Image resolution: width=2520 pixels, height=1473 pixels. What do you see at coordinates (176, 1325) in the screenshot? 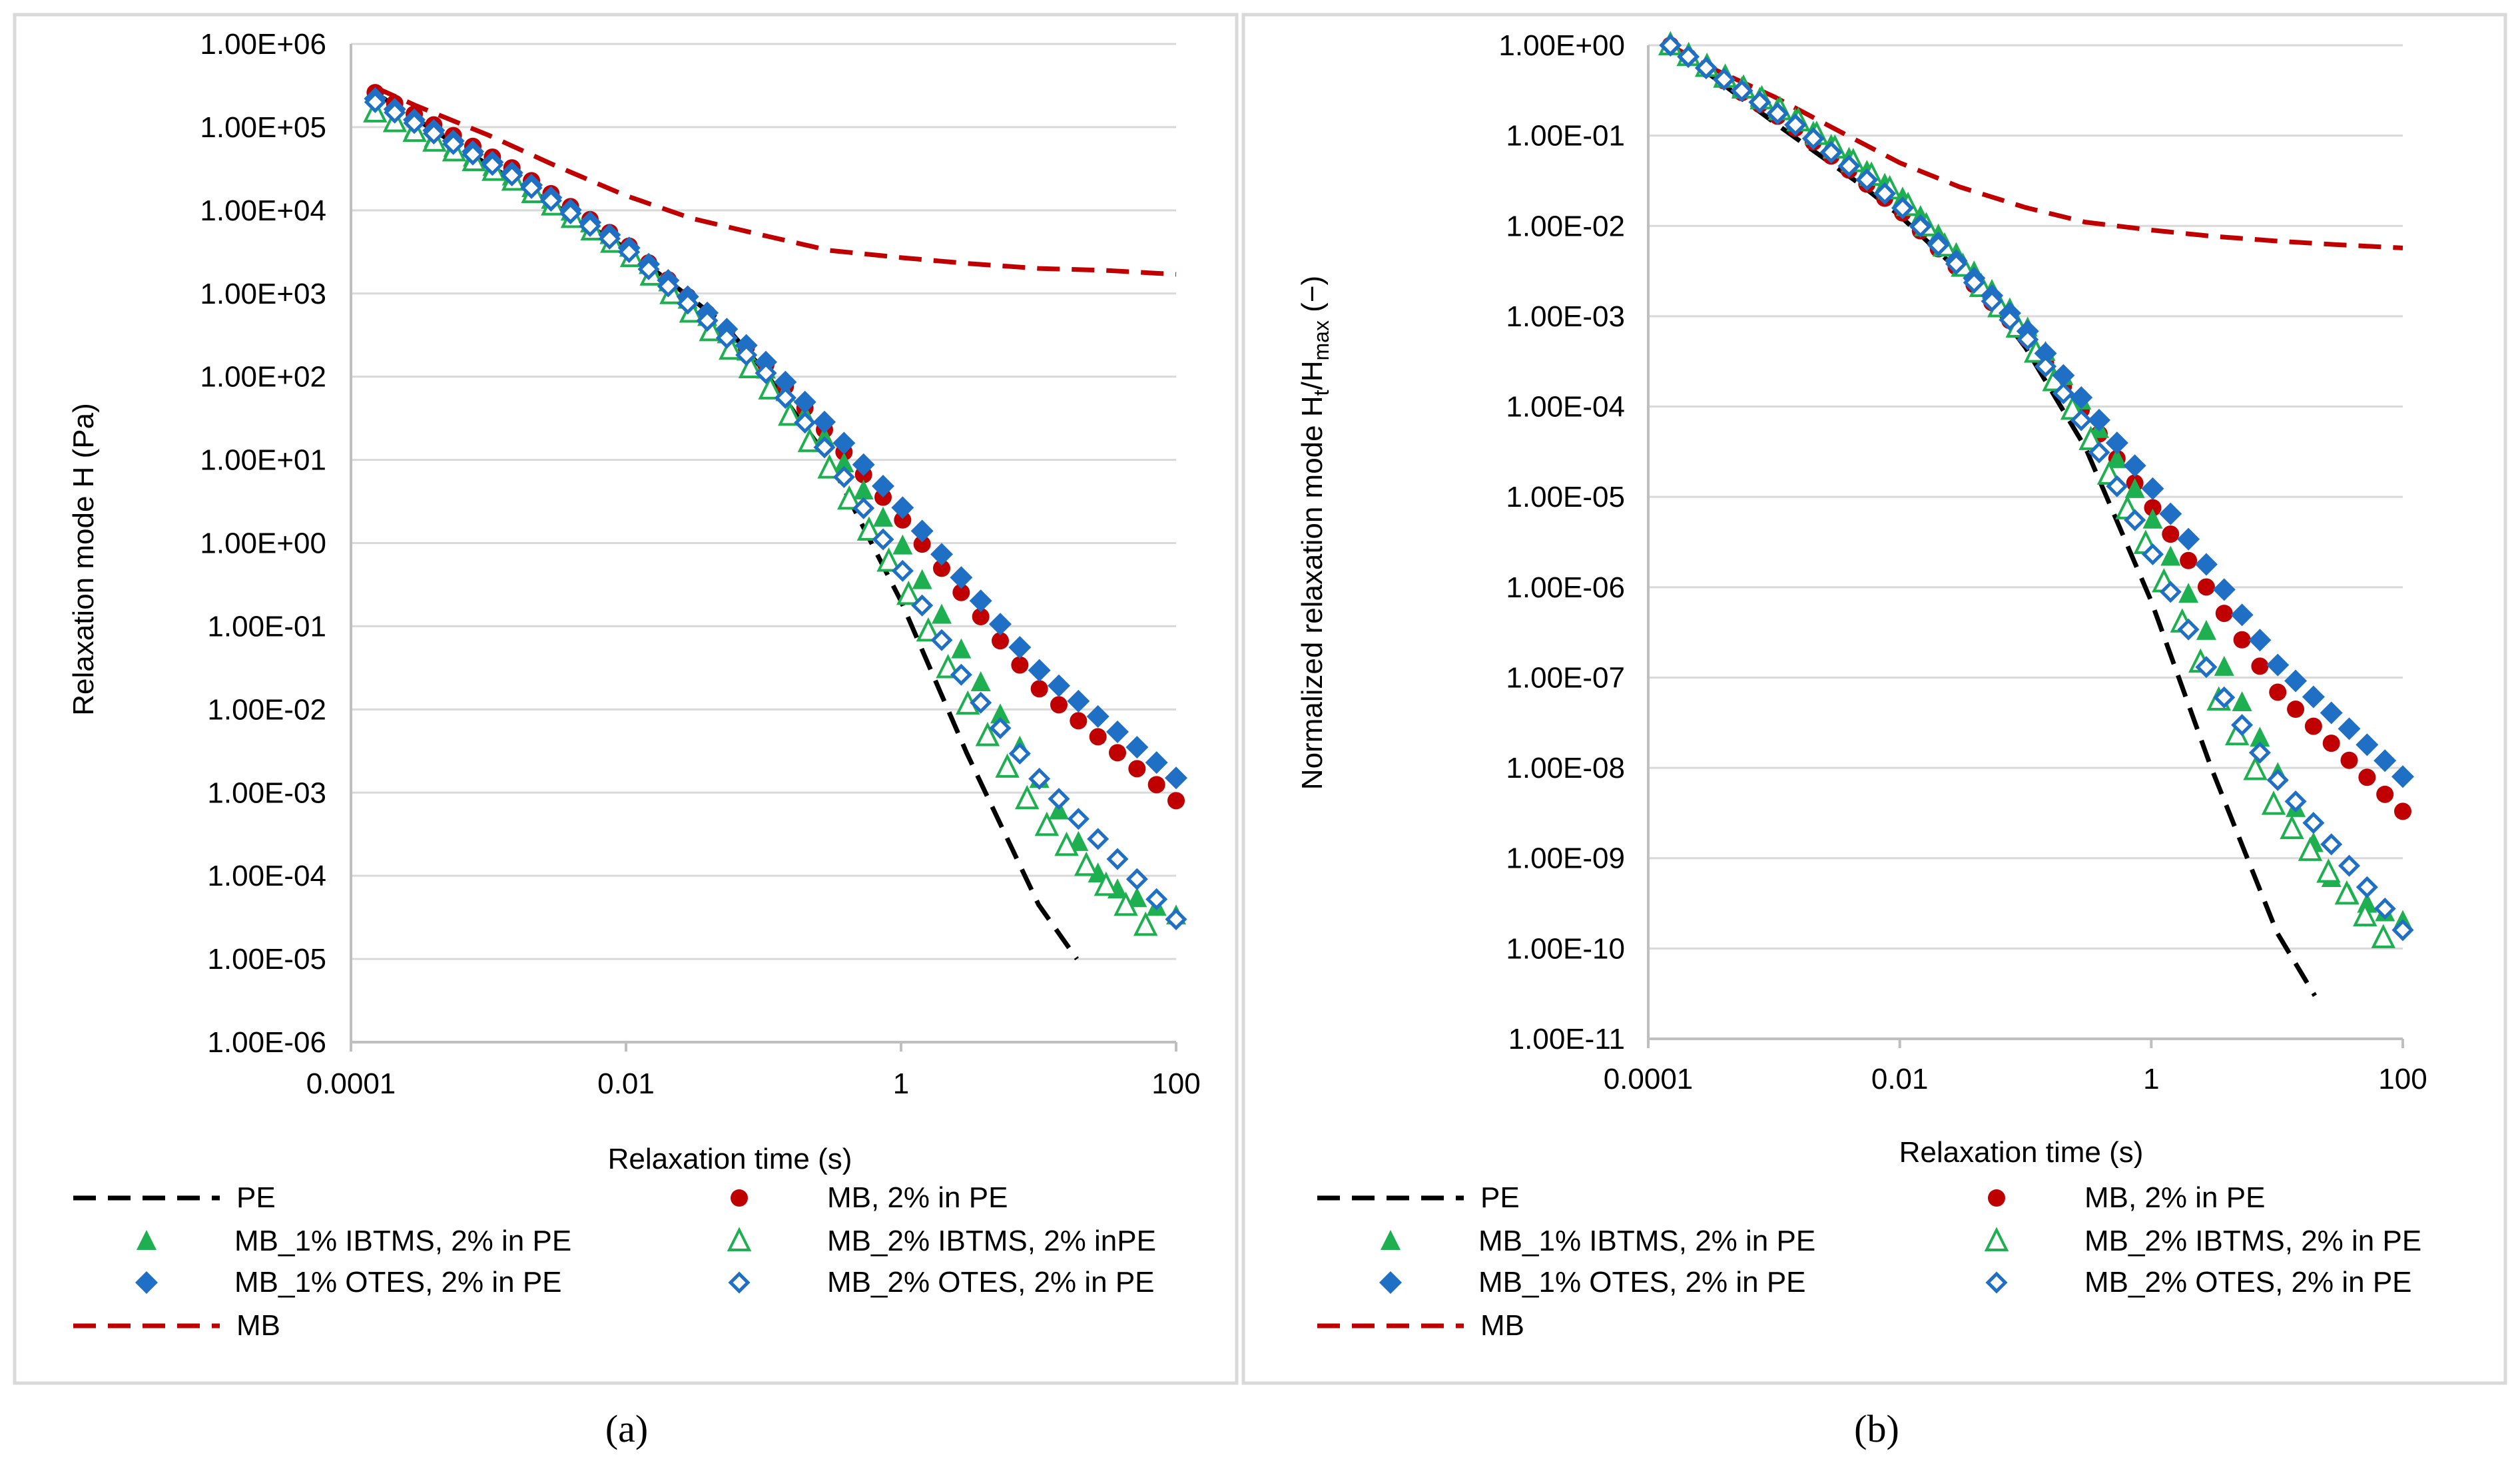
I see `legend-item: MB` at bounding box center [176, 1325].